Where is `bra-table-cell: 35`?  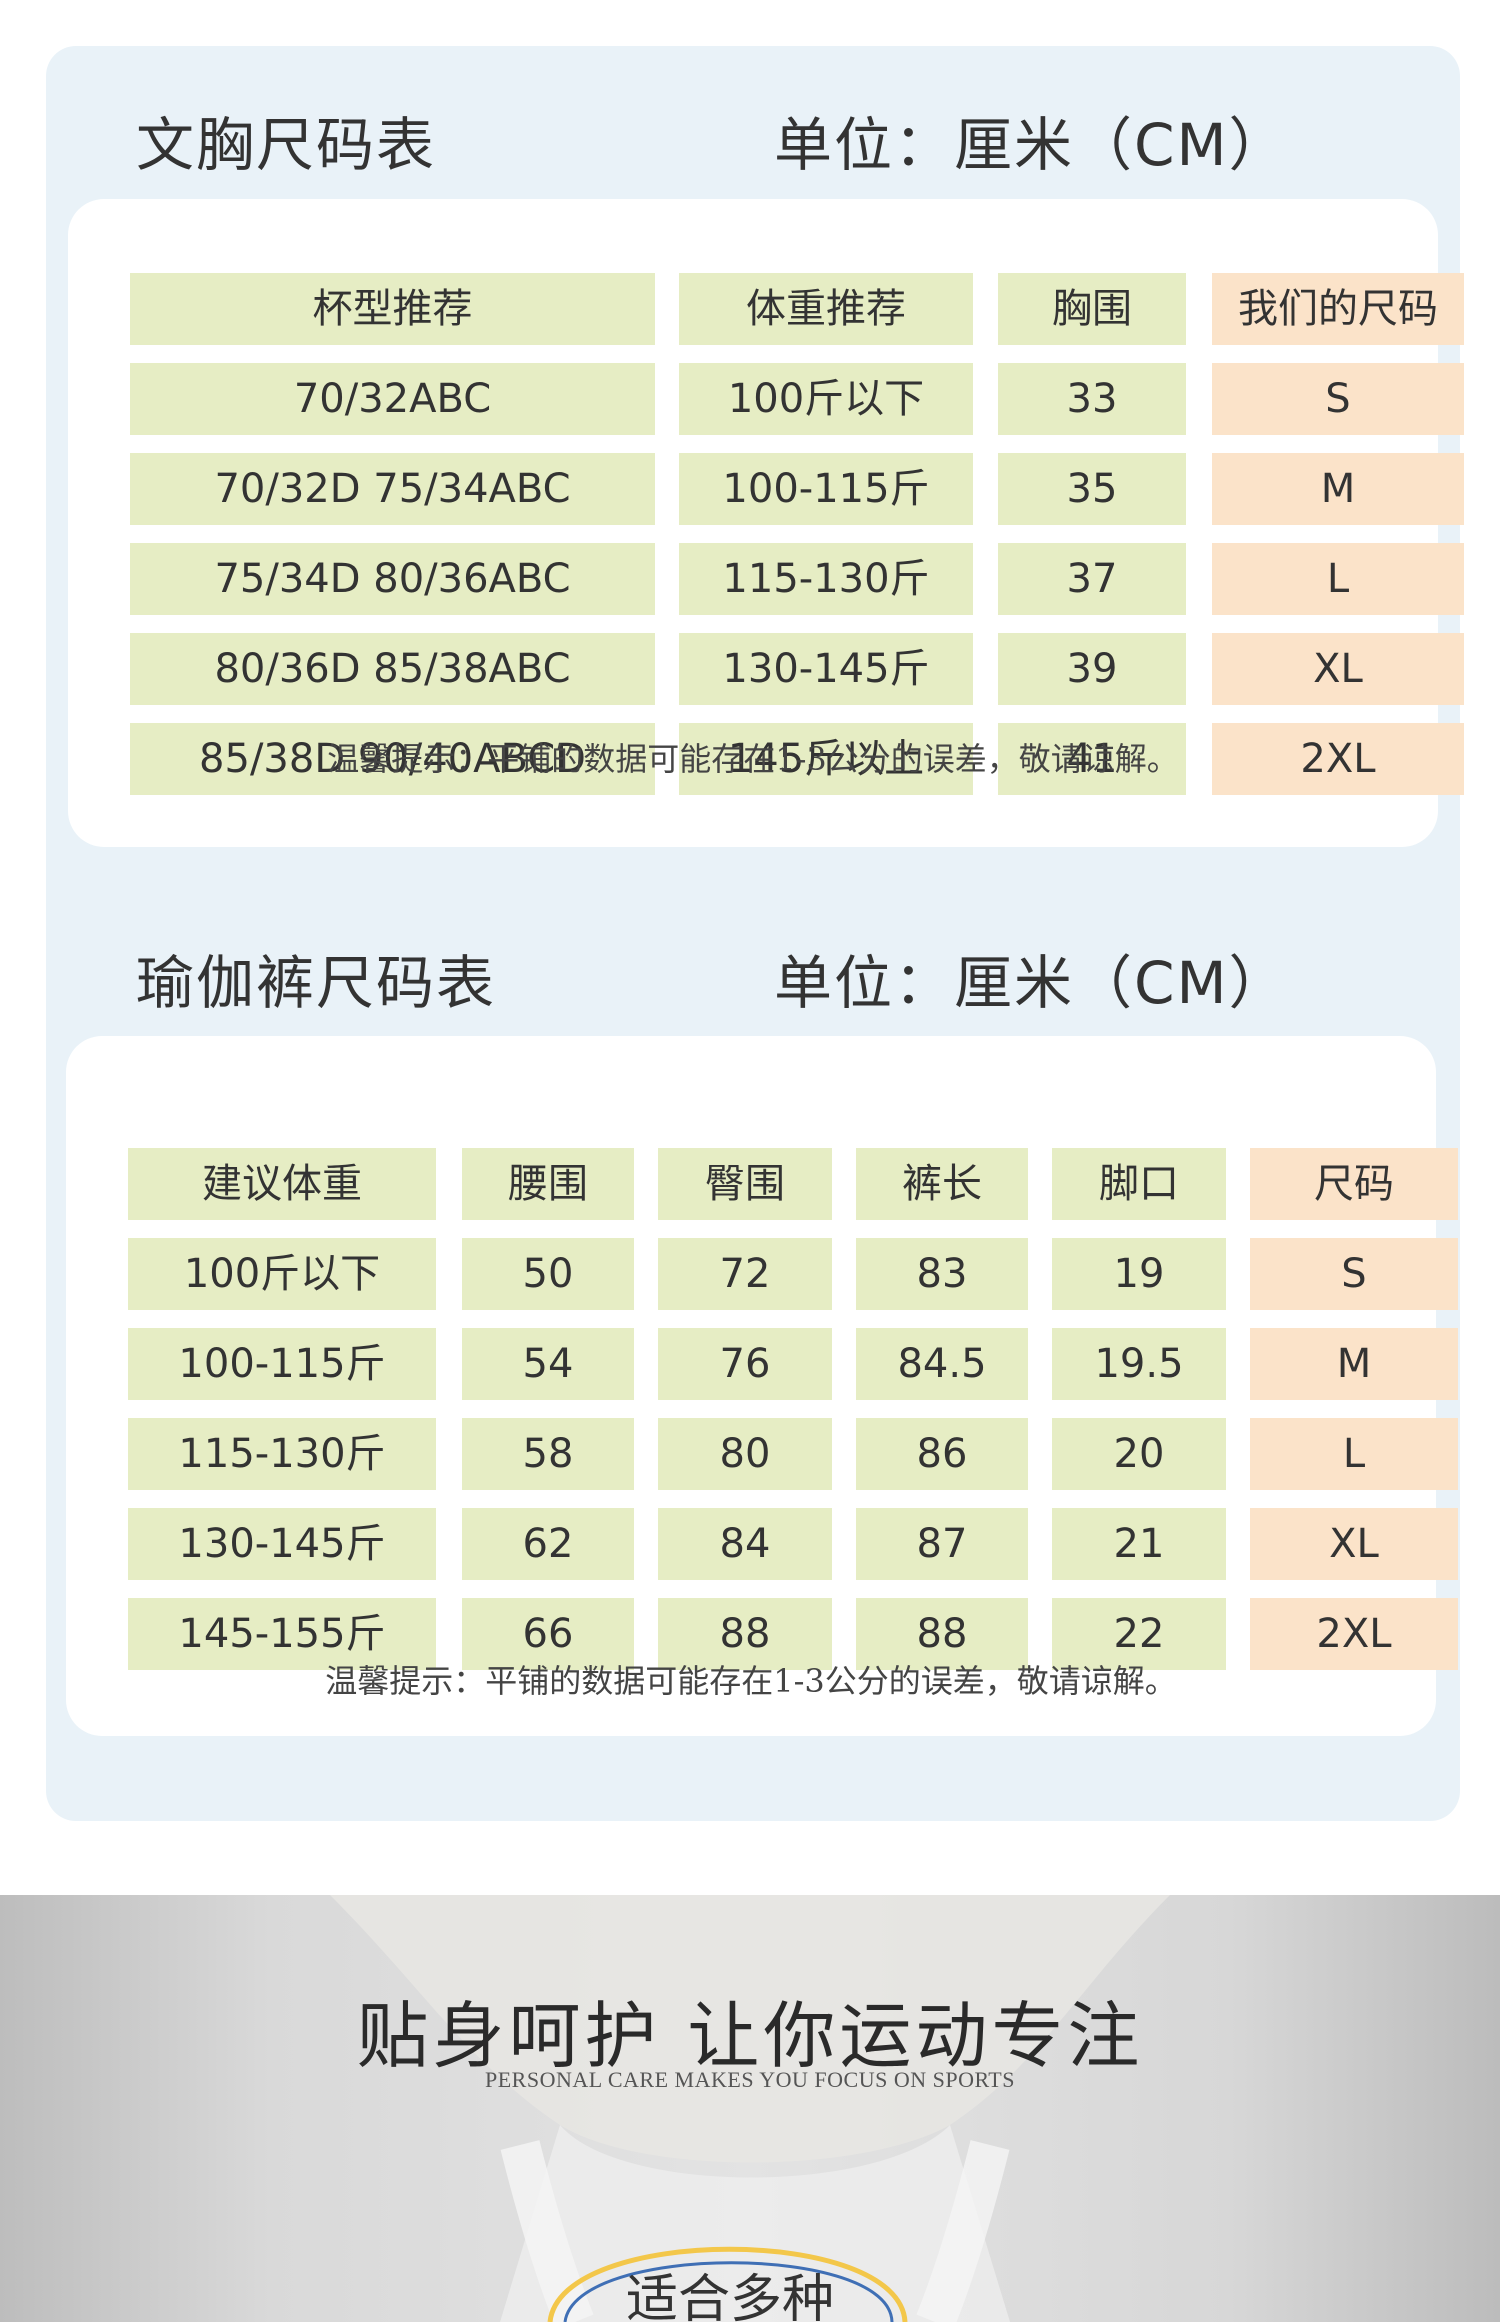 bra-table-cell: 35 is located at coordinates (1092, 489).